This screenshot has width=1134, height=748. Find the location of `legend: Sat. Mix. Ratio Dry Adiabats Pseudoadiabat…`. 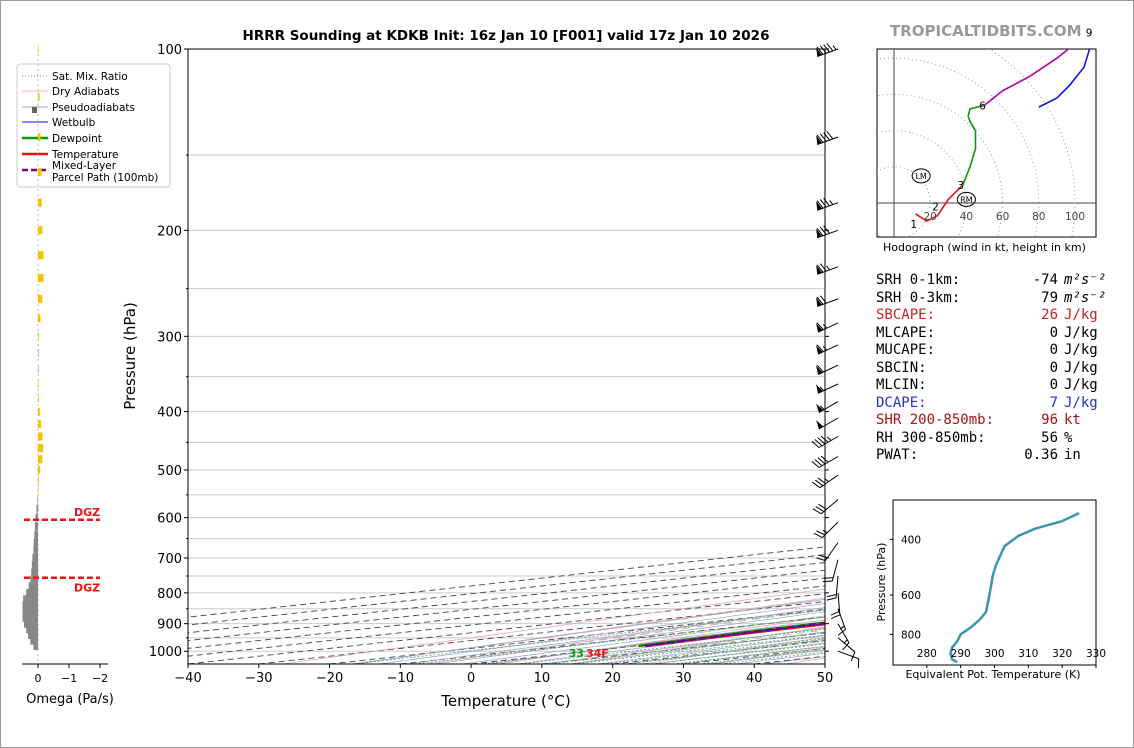

legend: Sat. Mix. Ratio Dry Adiabats Pseudoadiabat… is located at coordinates (93, 125).